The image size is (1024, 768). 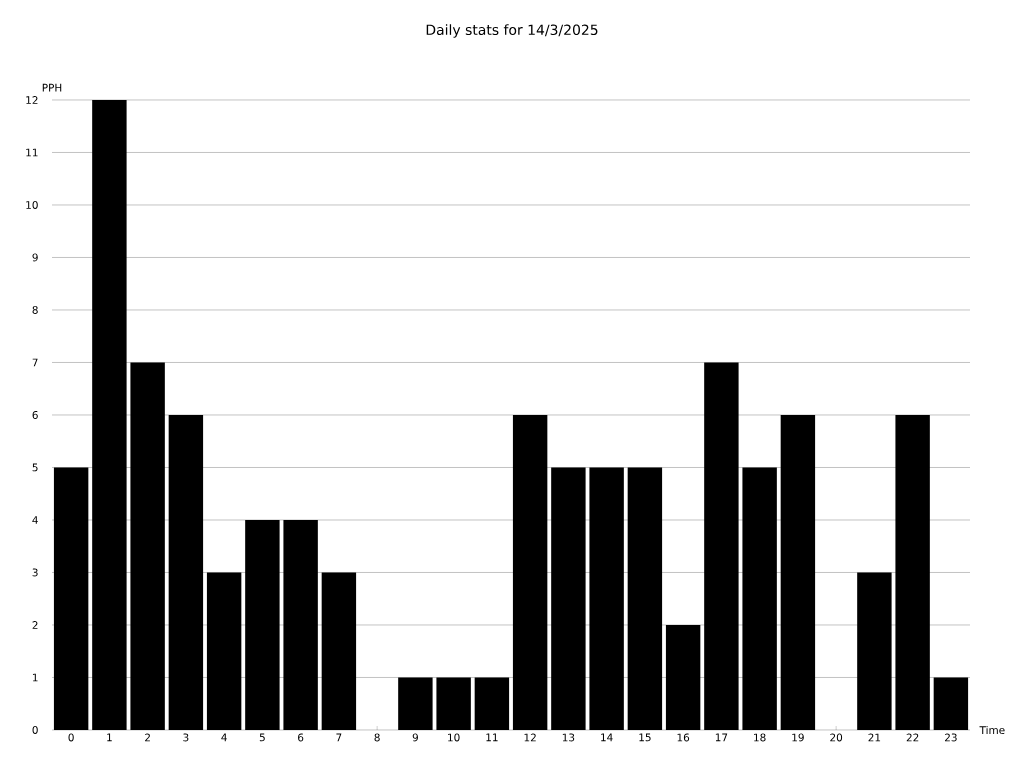 I want to click on x-tick-label: 10, so click(x=454, y=737).